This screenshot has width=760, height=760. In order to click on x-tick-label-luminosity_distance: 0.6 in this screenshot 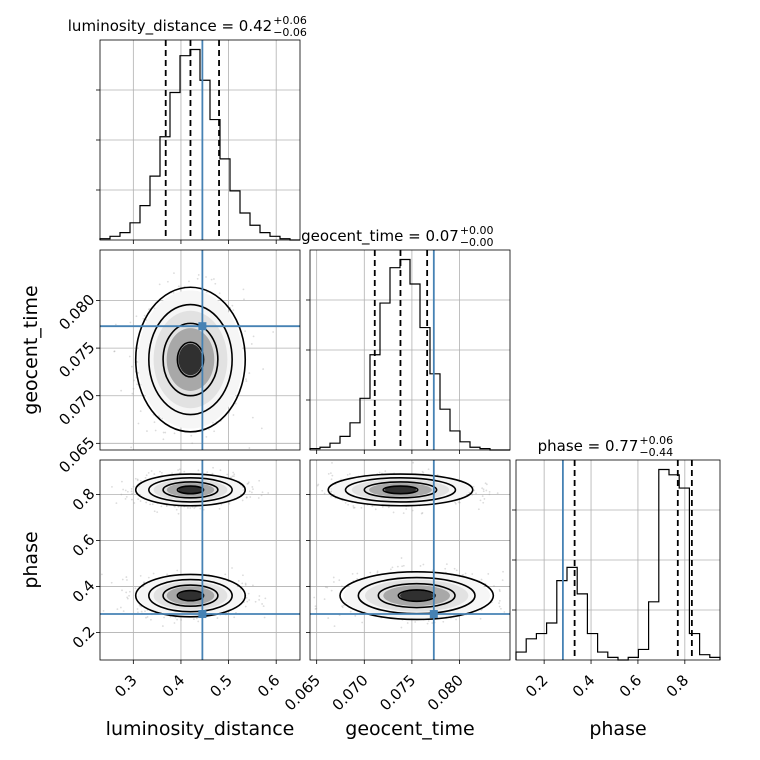, I will do `click(269, 686)`.